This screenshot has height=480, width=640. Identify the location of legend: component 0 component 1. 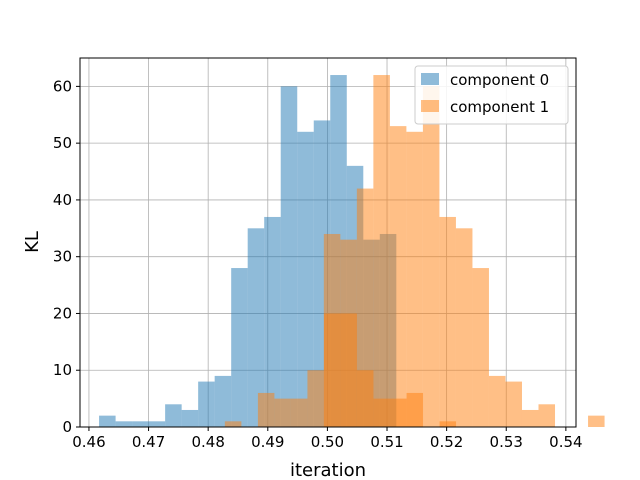
(491, 95).